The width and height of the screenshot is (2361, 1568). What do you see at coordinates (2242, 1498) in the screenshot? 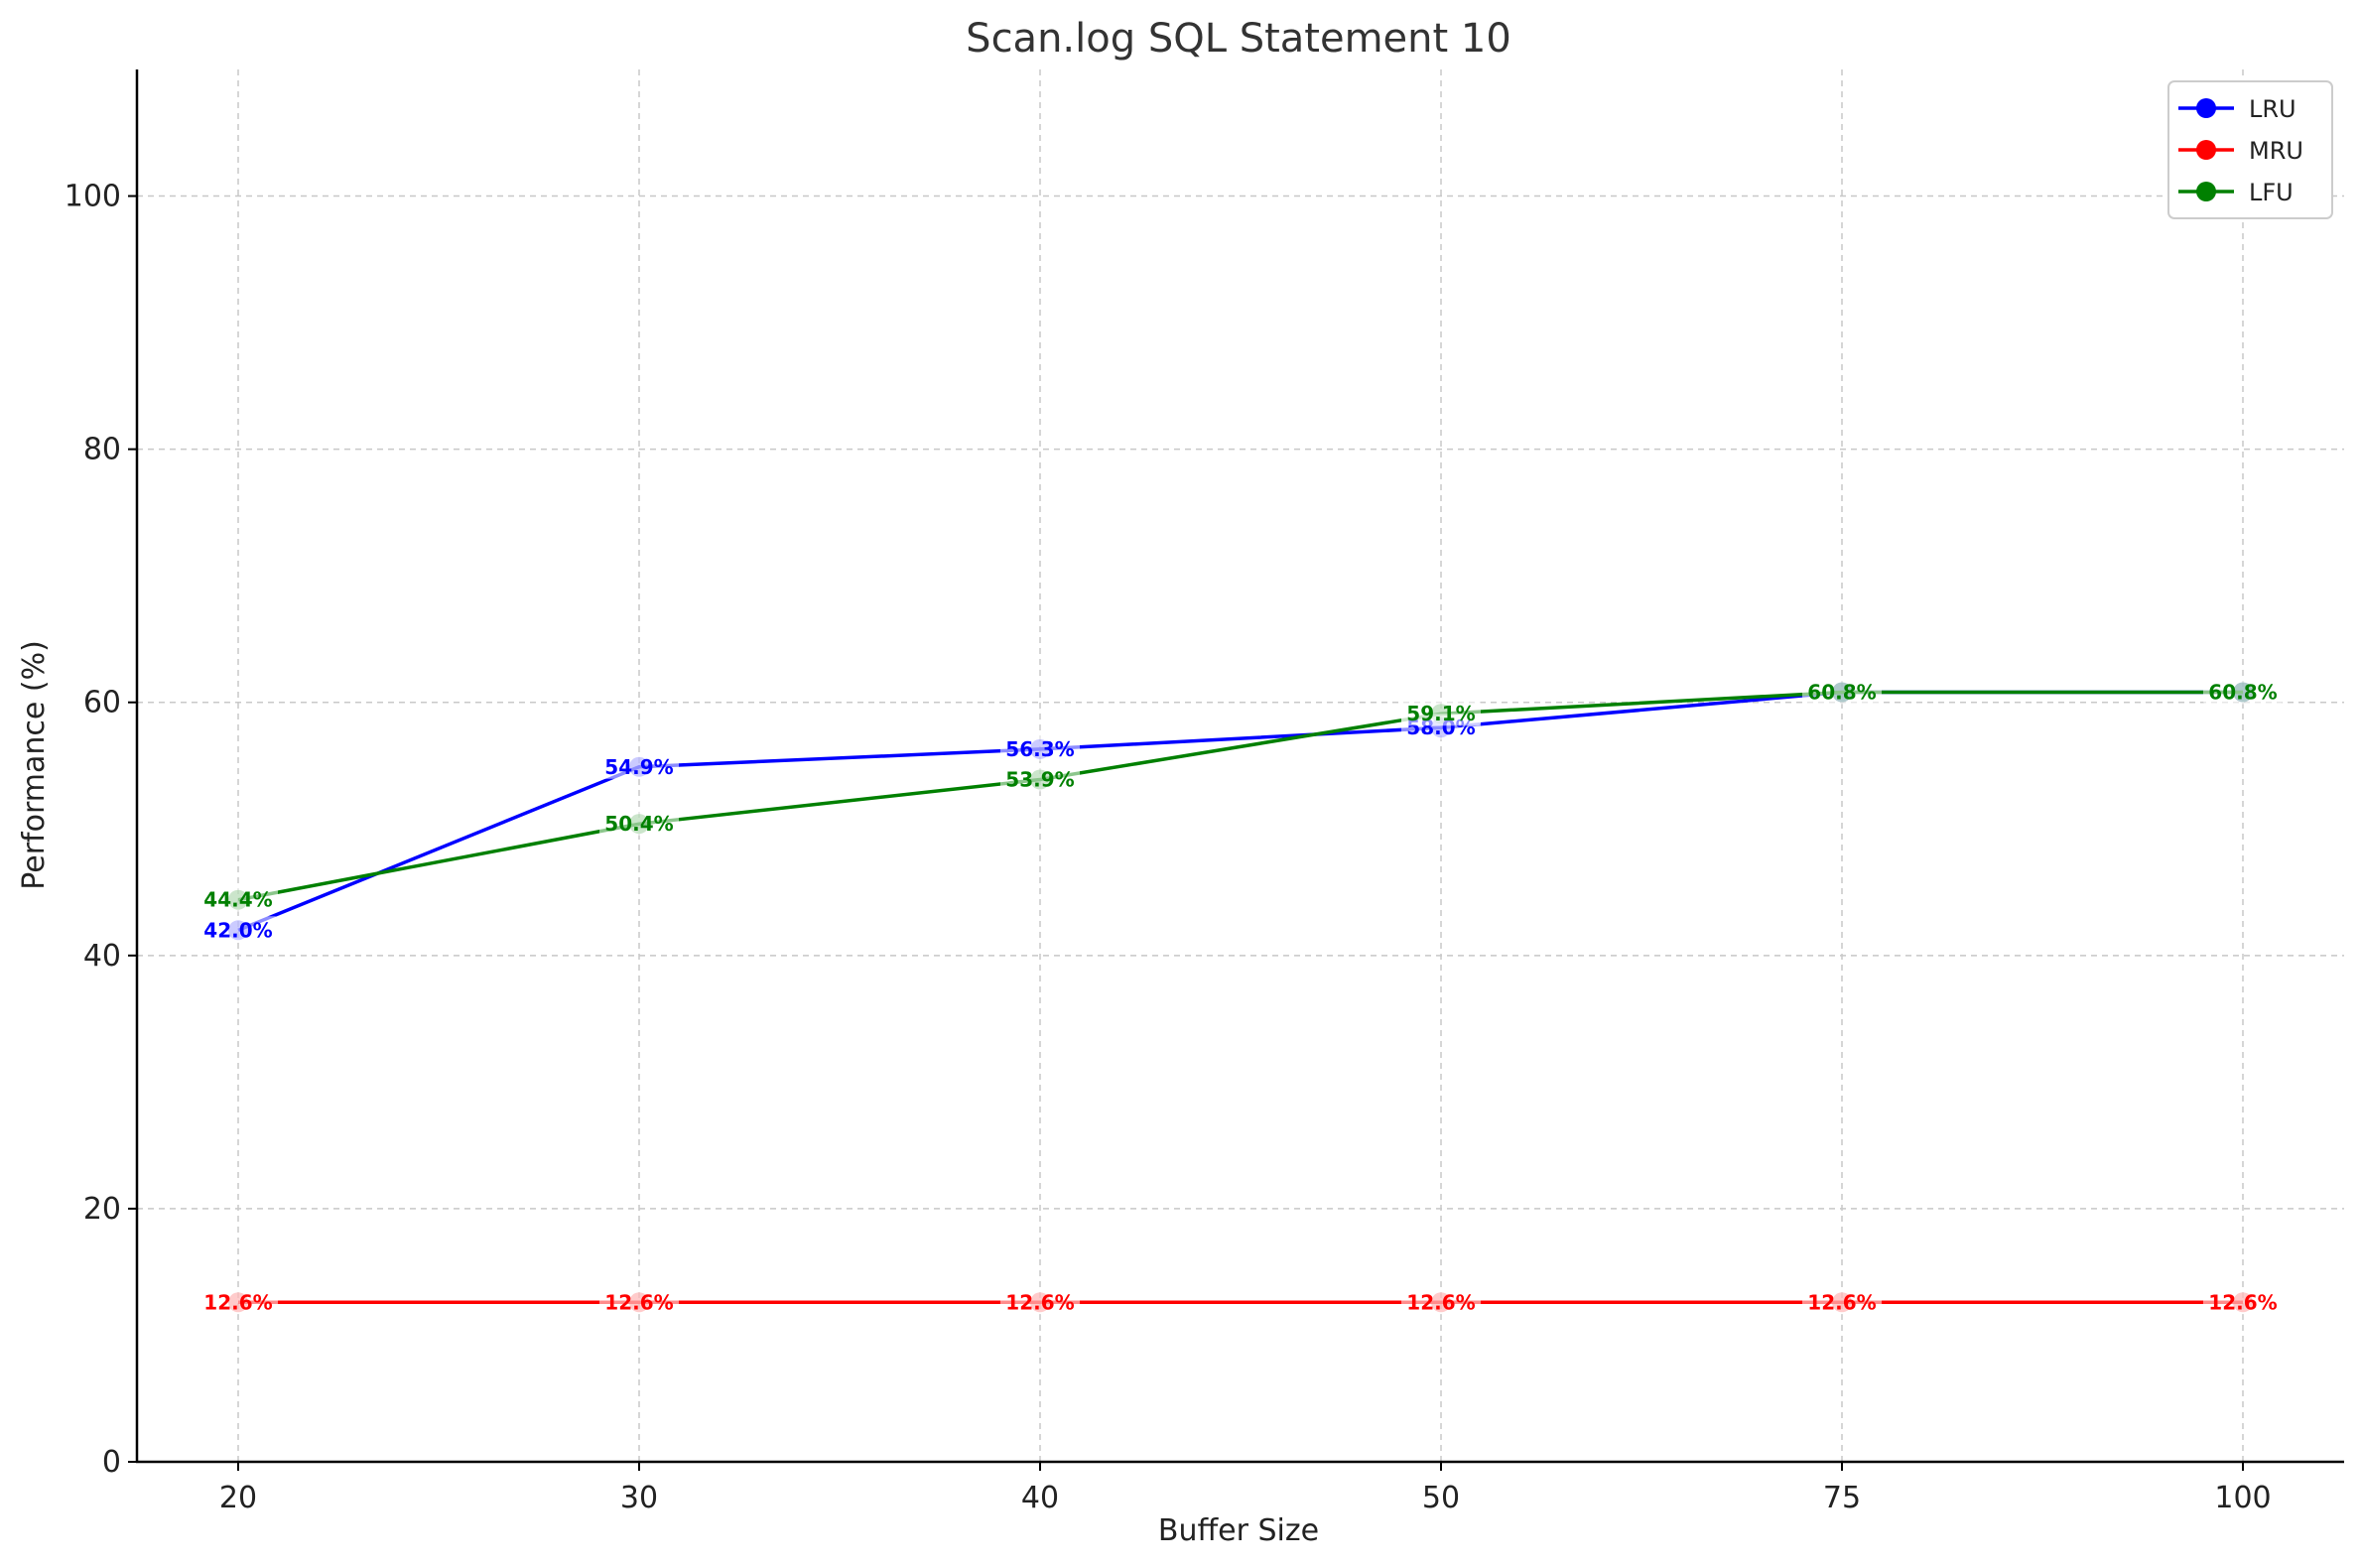
I see `x-tick-label: 100` at bounding box center [2242, 1498].